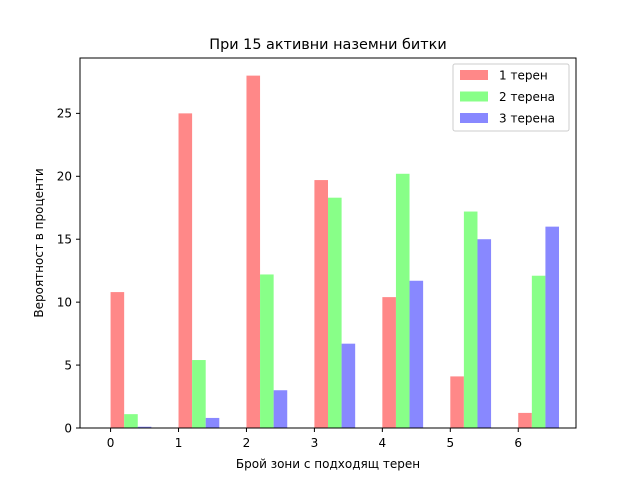 The width and height of the screenshot is (640, 480). Describe the element at coordinates (348, 385) in the screenshot. I see `bar-series3-cat3` at that location.